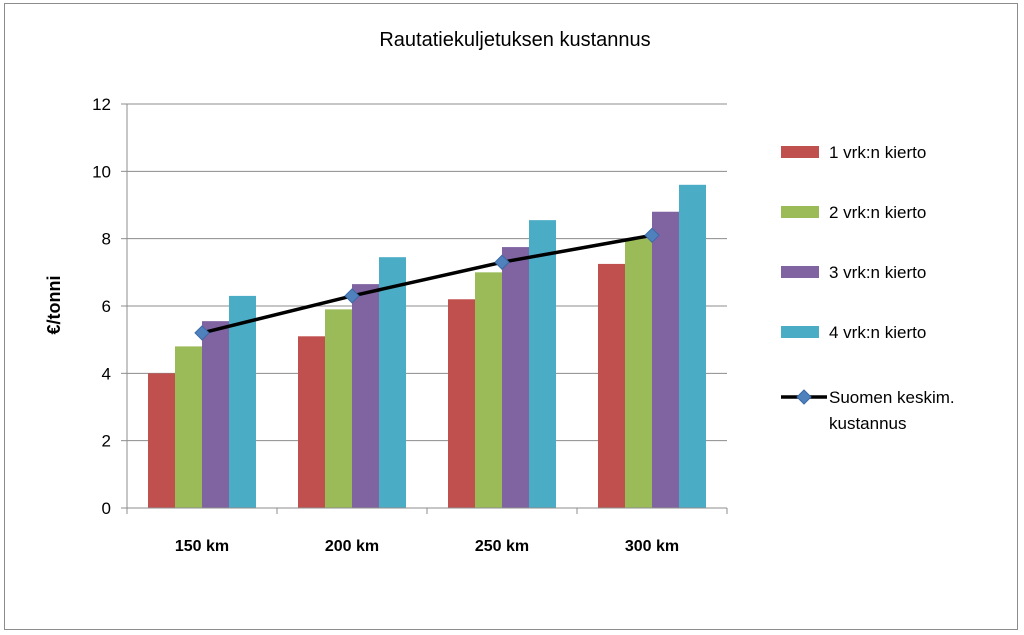 The image size is (1024, 635). I want to click on legend-line-marker, so click(804, 397).